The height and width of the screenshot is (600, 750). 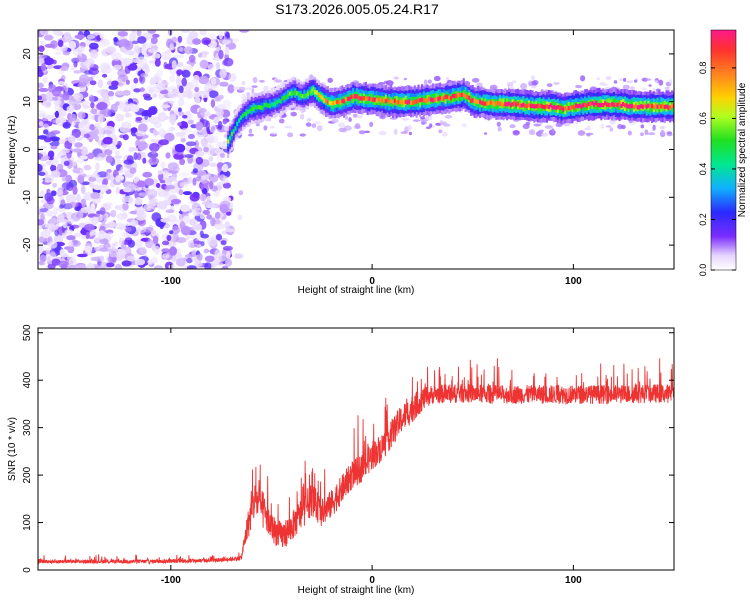 I want to click on x-tick-label: -100, so click(x=171, y=281).